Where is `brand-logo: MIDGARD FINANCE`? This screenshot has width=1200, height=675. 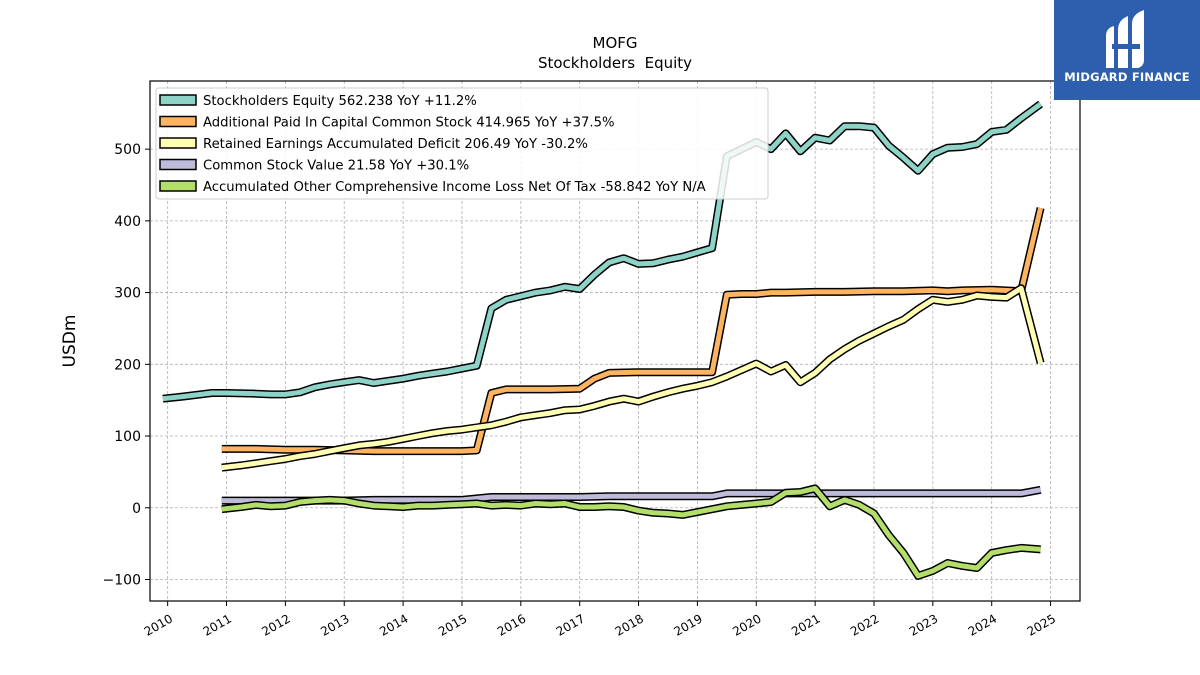 brand-logo: MIDGARD FINANCE is located at coordinates (1127, 50).